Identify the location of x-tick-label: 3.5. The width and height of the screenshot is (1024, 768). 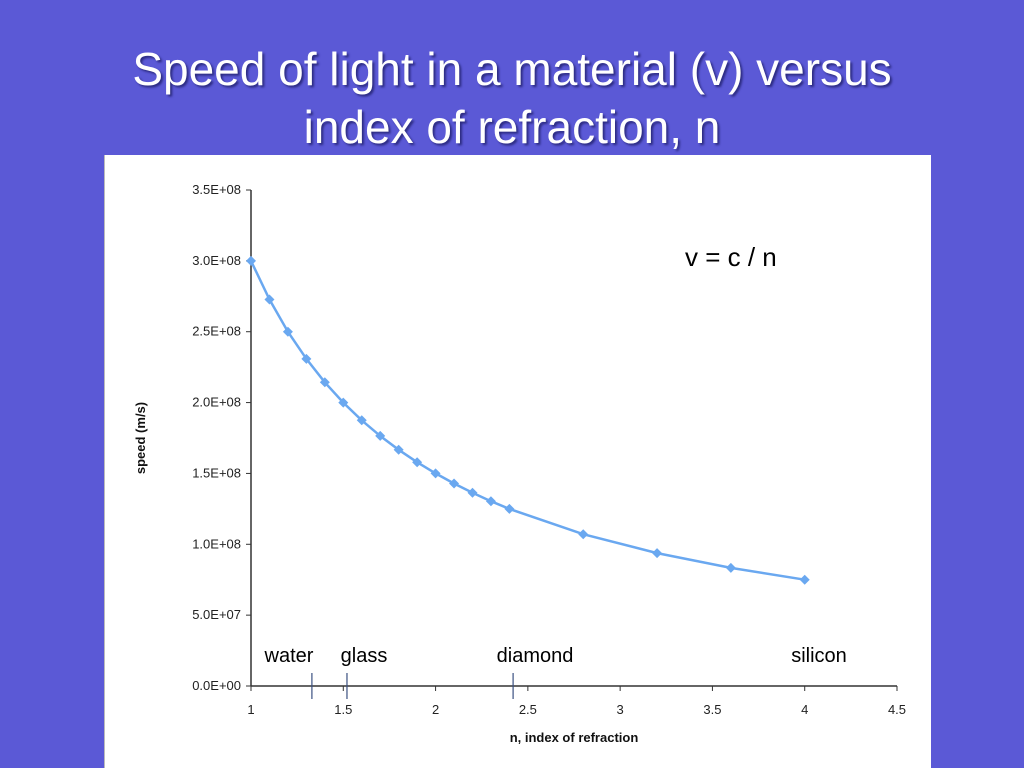
(712, 709).